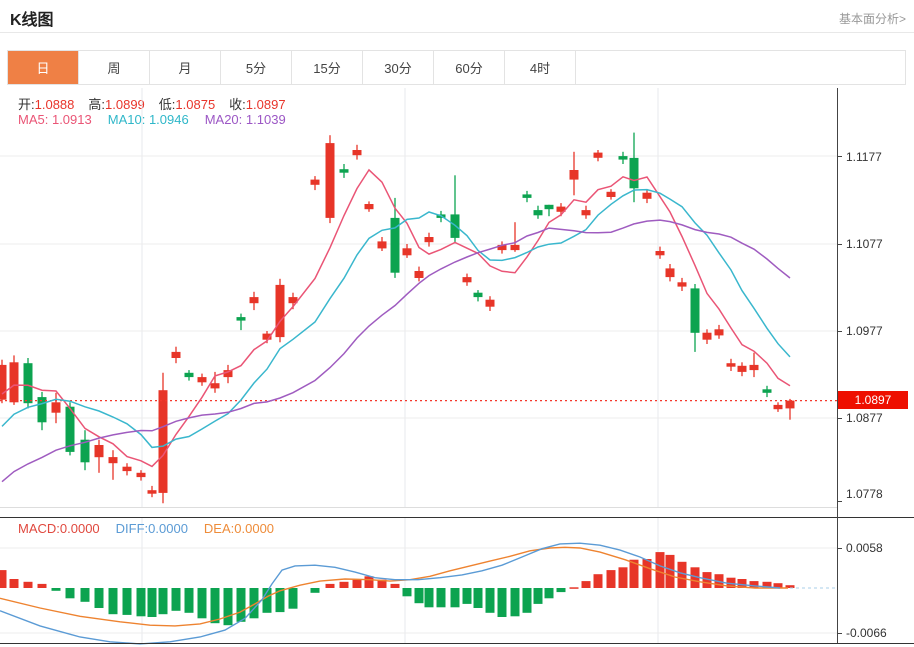  Describe the element at coordinates (79, 528) in the screenshot. I see `macd-value: 0.0000` at that location.